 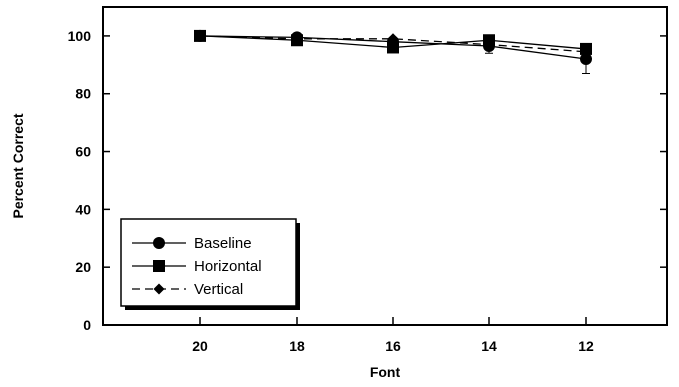 What do you see at coordinates (83, 267) in the screenshot?
I see `y-tick-label: 20` at bounding box center [83, 267].